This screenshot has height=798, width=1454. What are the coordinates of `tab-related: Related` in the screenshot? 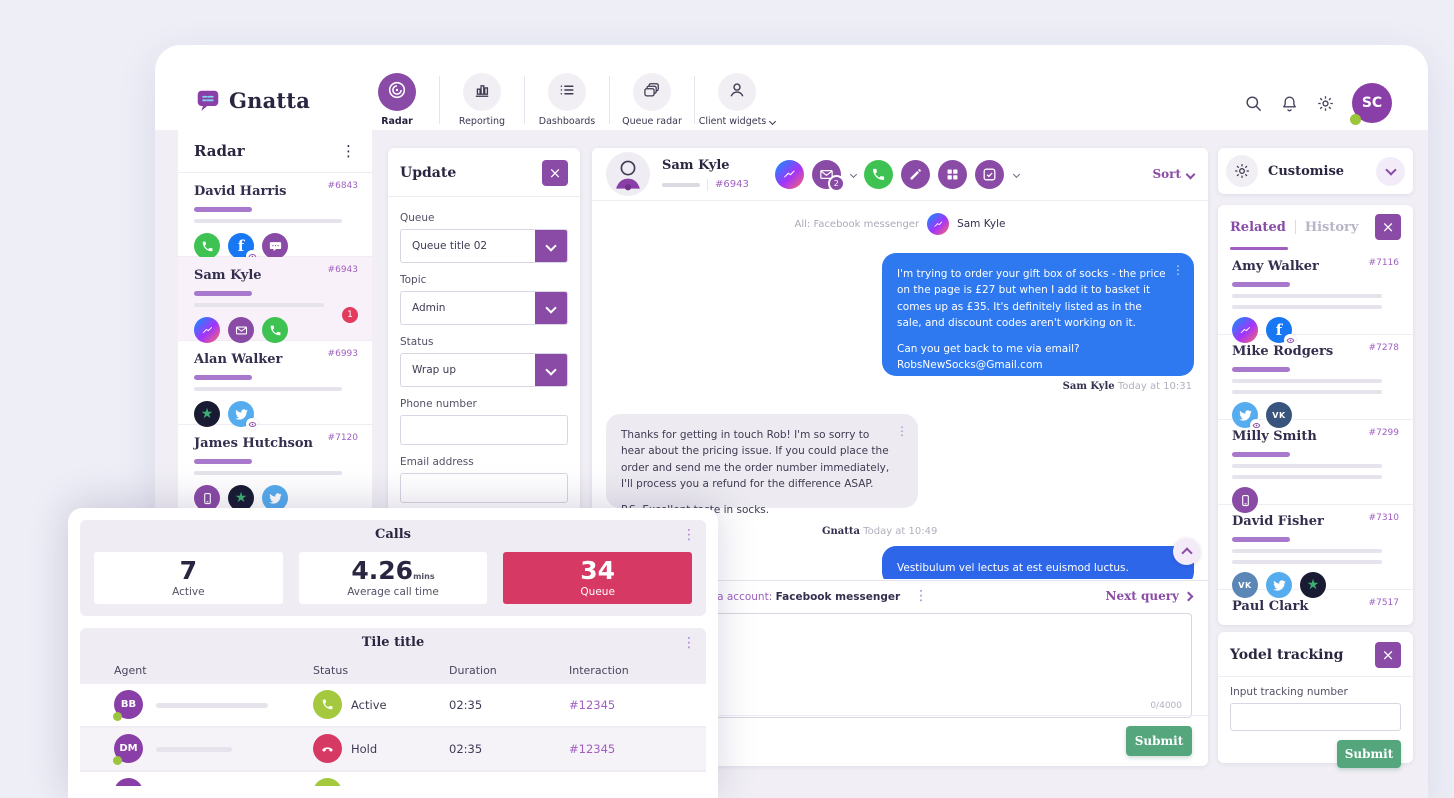 It's located at (1258, 227).